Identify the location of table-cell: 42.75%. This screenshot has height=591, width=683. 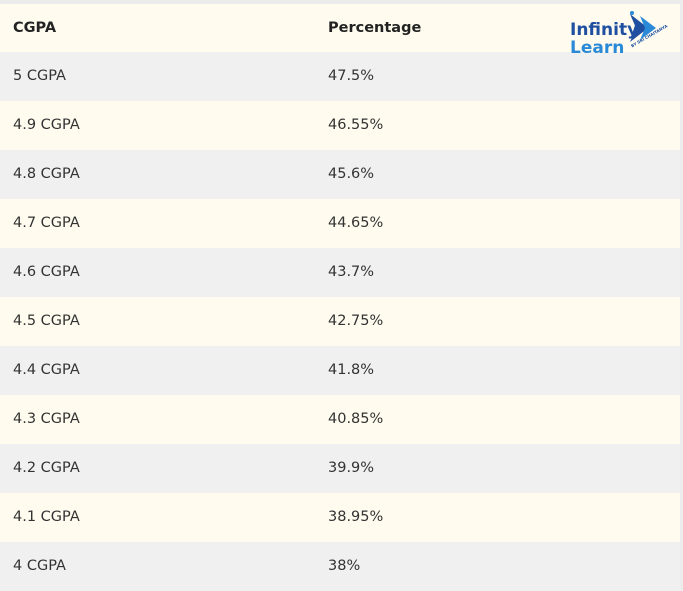
(356, 321).